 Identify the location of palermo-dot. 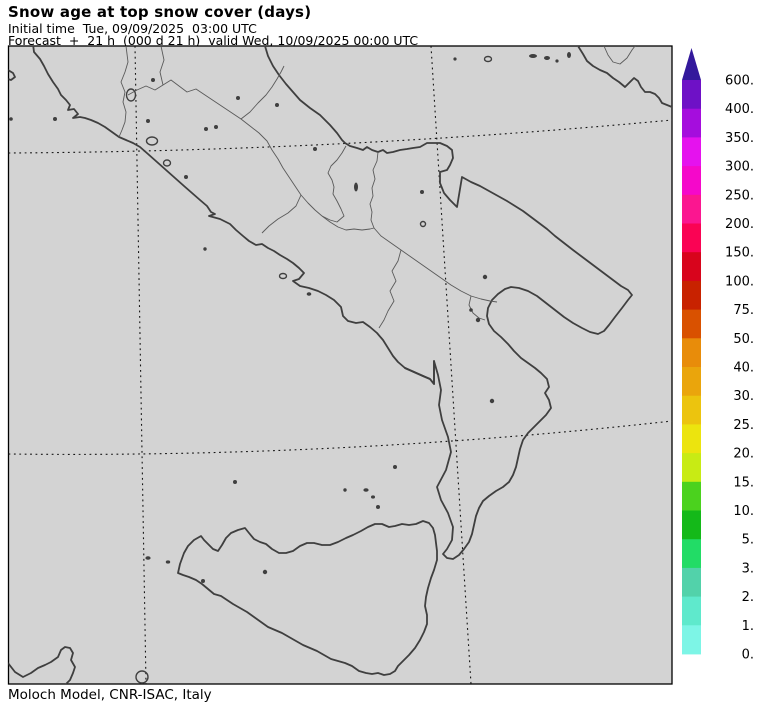
(265, 572).